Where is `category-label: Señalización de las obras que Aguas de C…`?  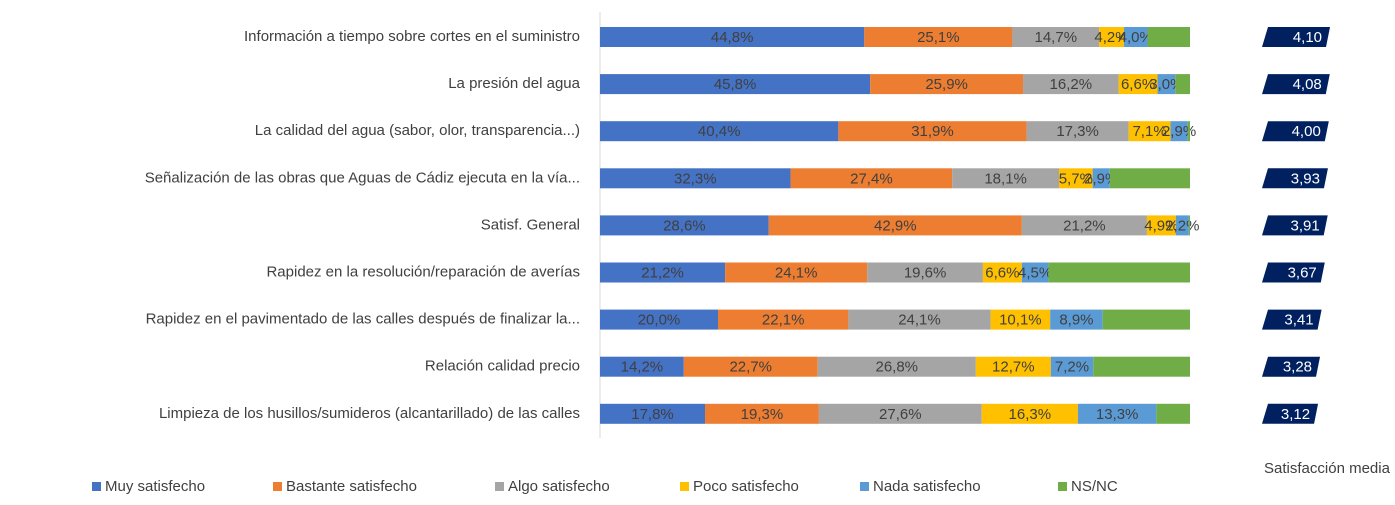 category-label: Señalización de las obras que Aguas de C… is located at coordinates (362, 177).